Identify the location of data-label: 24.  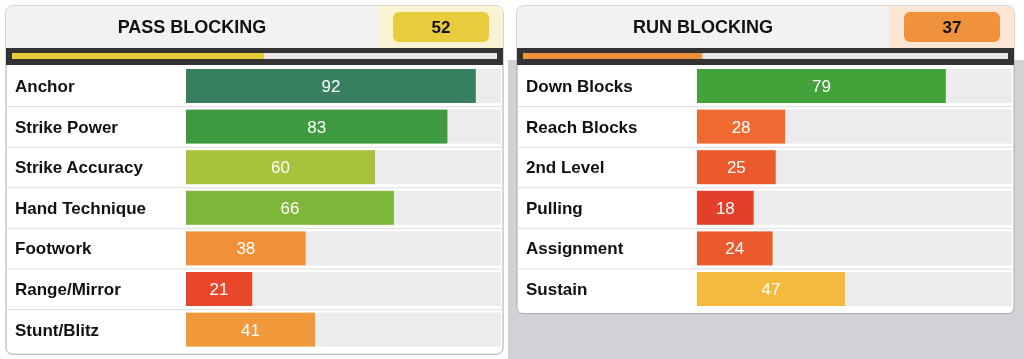
(735, 249).